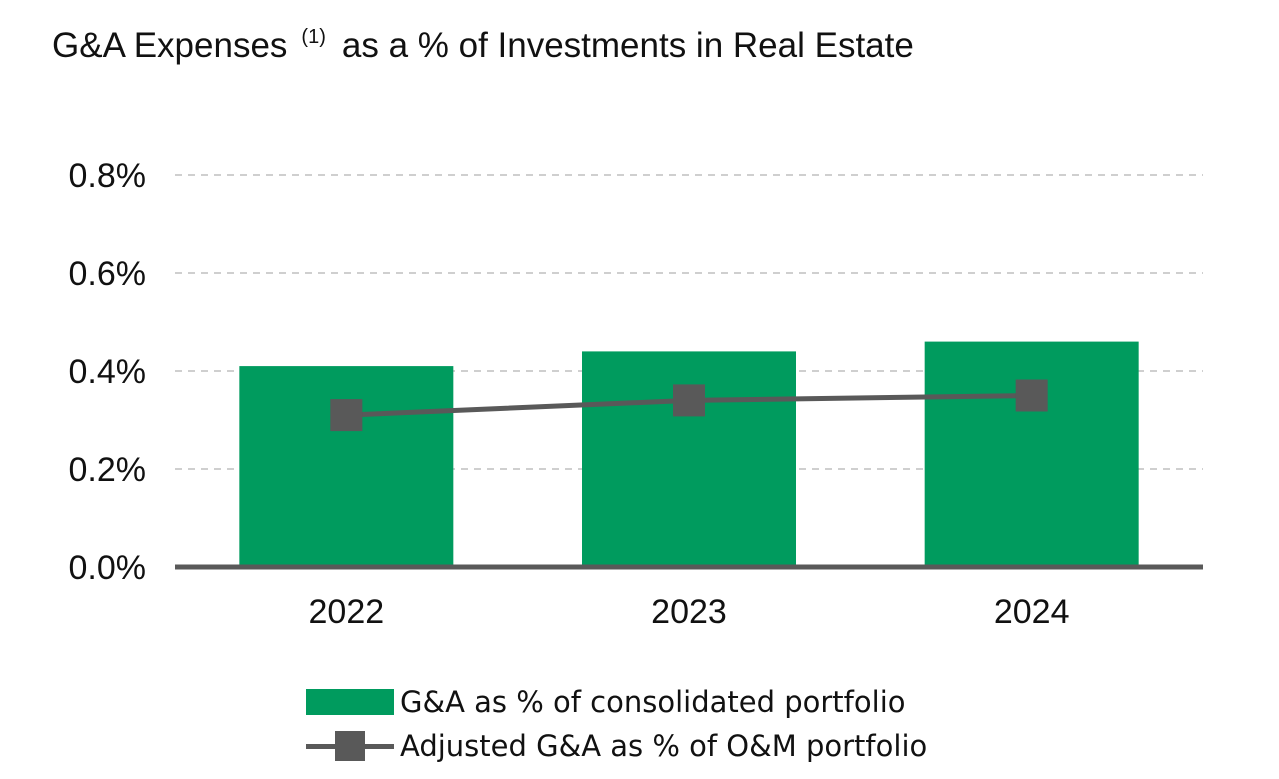 Image resolution: width=1279 pixels, height=779 pixels. What do you see at coordinates (170, 45) in the screenshot?
I see `chart-title-main: G&A Expenses` at bounding box center [170, 45].